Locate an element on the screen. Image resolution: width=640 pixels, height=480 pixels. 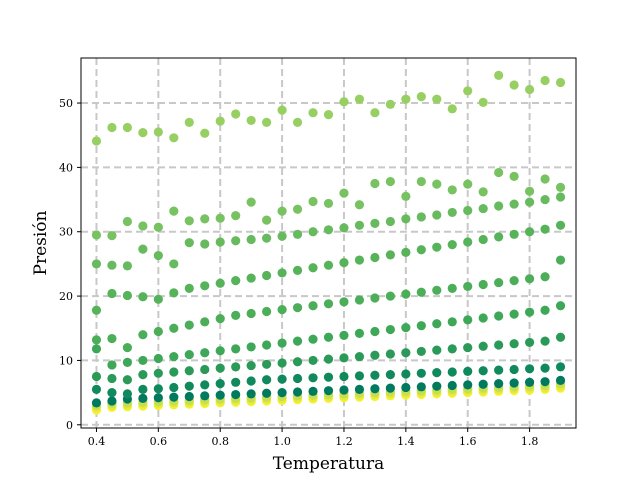
x-tick-label: 1.8 is located at coordinates (530, 441).